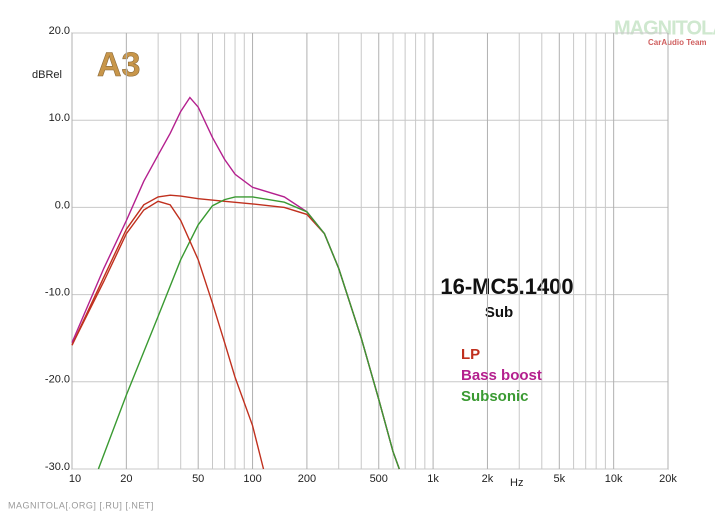  I want to click on x-tick-label: 5k, so click(559, 479).